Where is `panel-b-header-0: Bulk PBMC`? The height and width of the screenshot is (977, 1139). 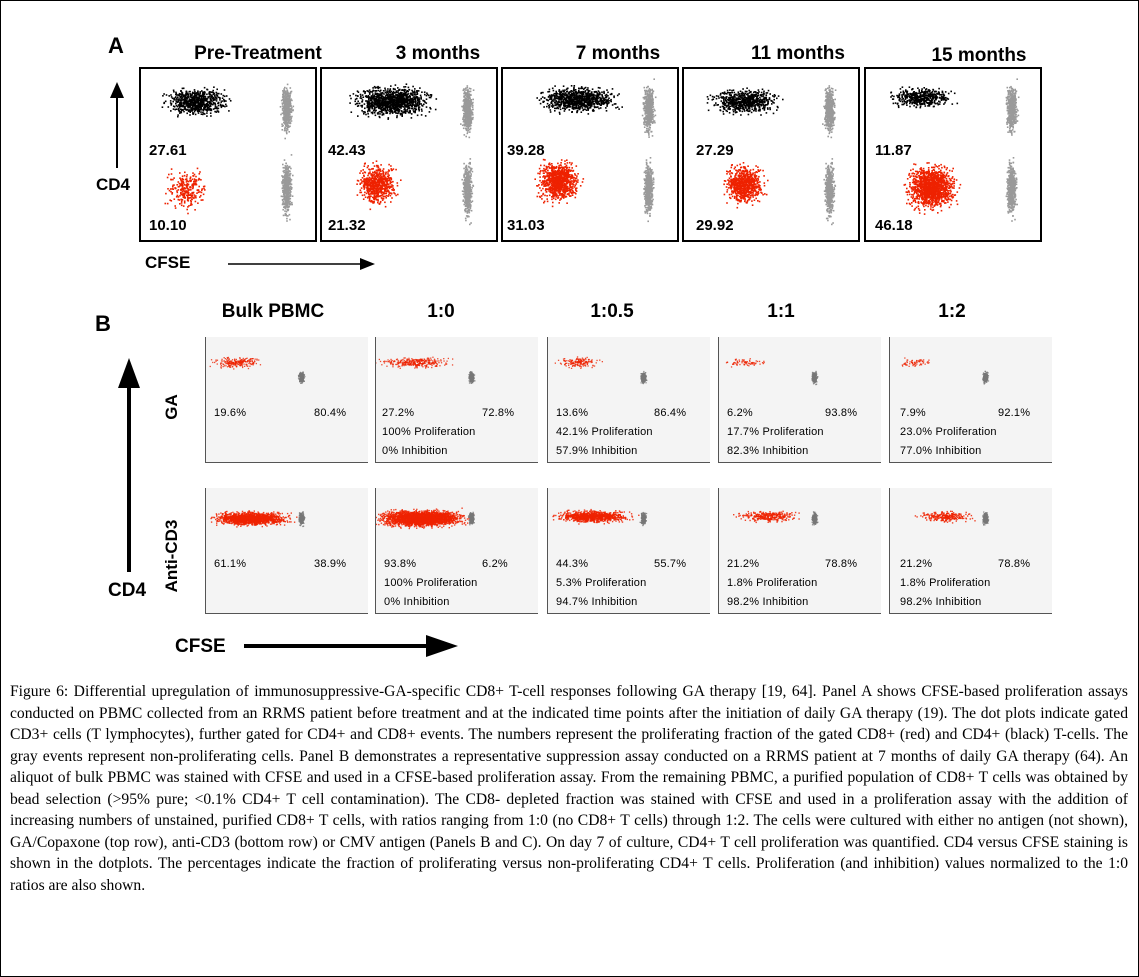
panel-b-header-0: Bulk PBMC is located at coordinates (273, 312).